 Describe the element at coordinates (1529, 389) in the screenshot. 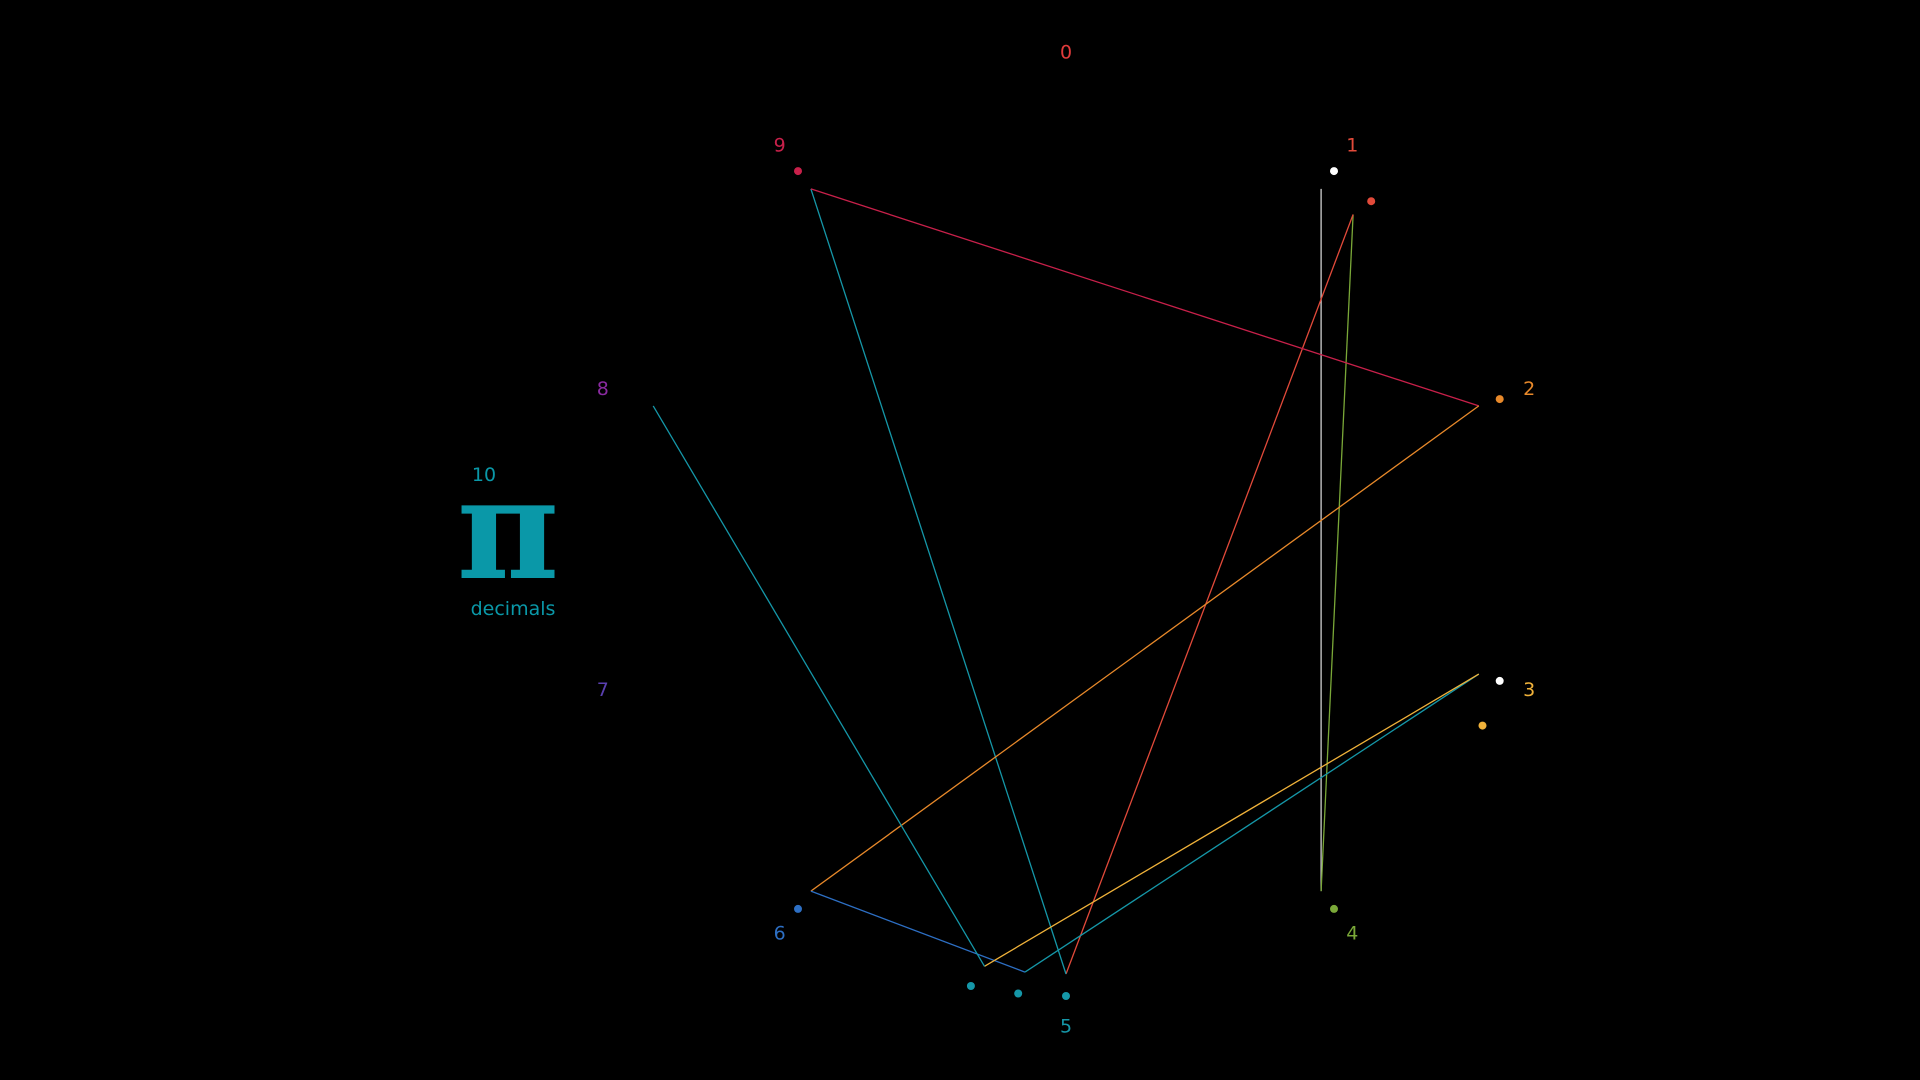

I see `digit-label-2: 2` at that location.